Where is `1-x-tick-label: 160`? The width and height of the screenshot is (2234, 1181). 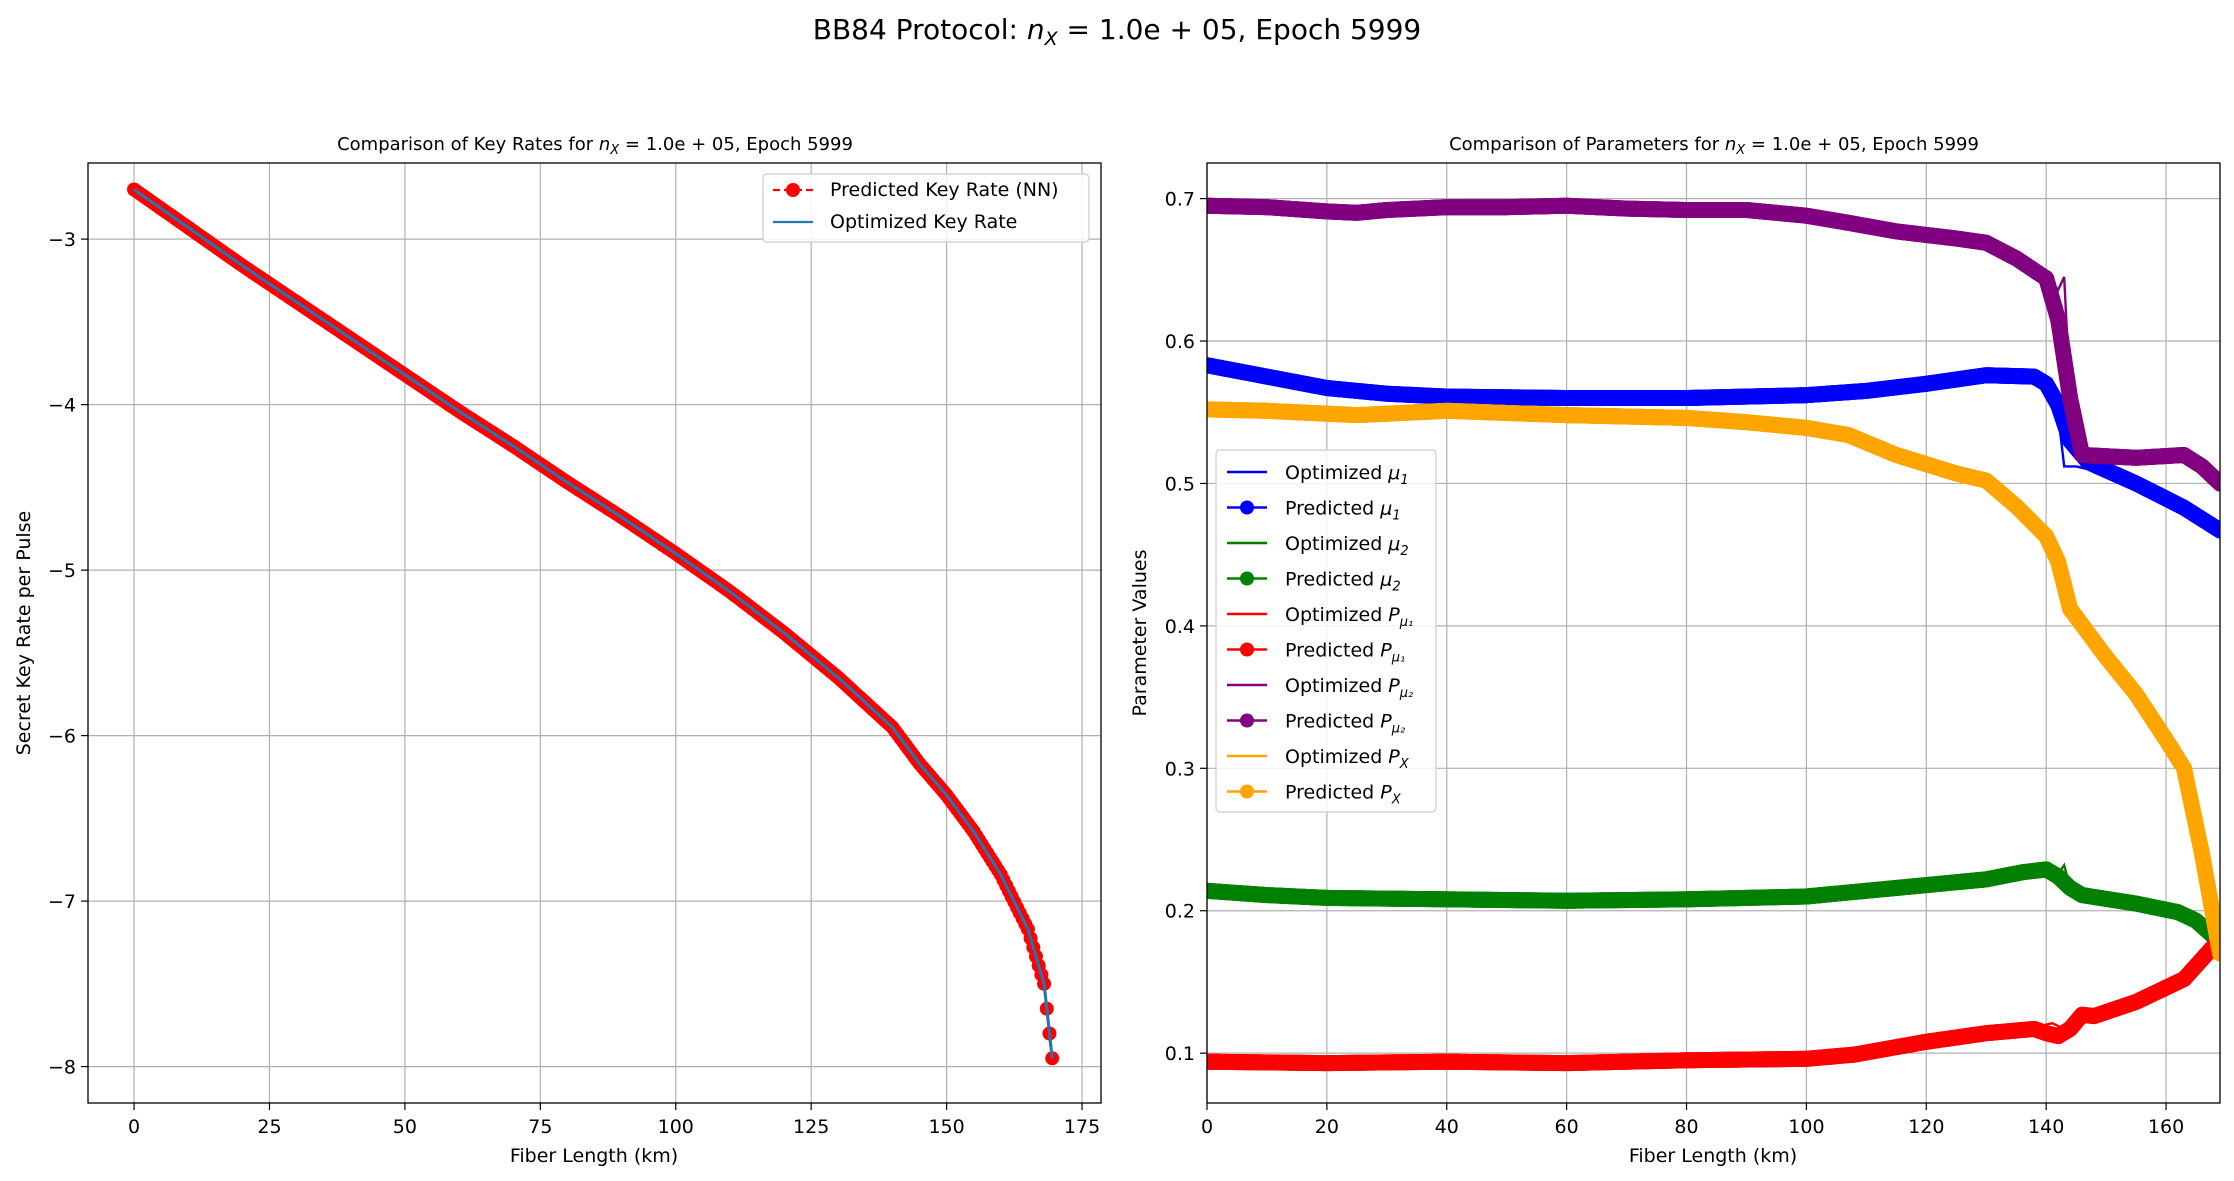
1-x-tick-label: 160 is located at coordinates (2166, 1127).